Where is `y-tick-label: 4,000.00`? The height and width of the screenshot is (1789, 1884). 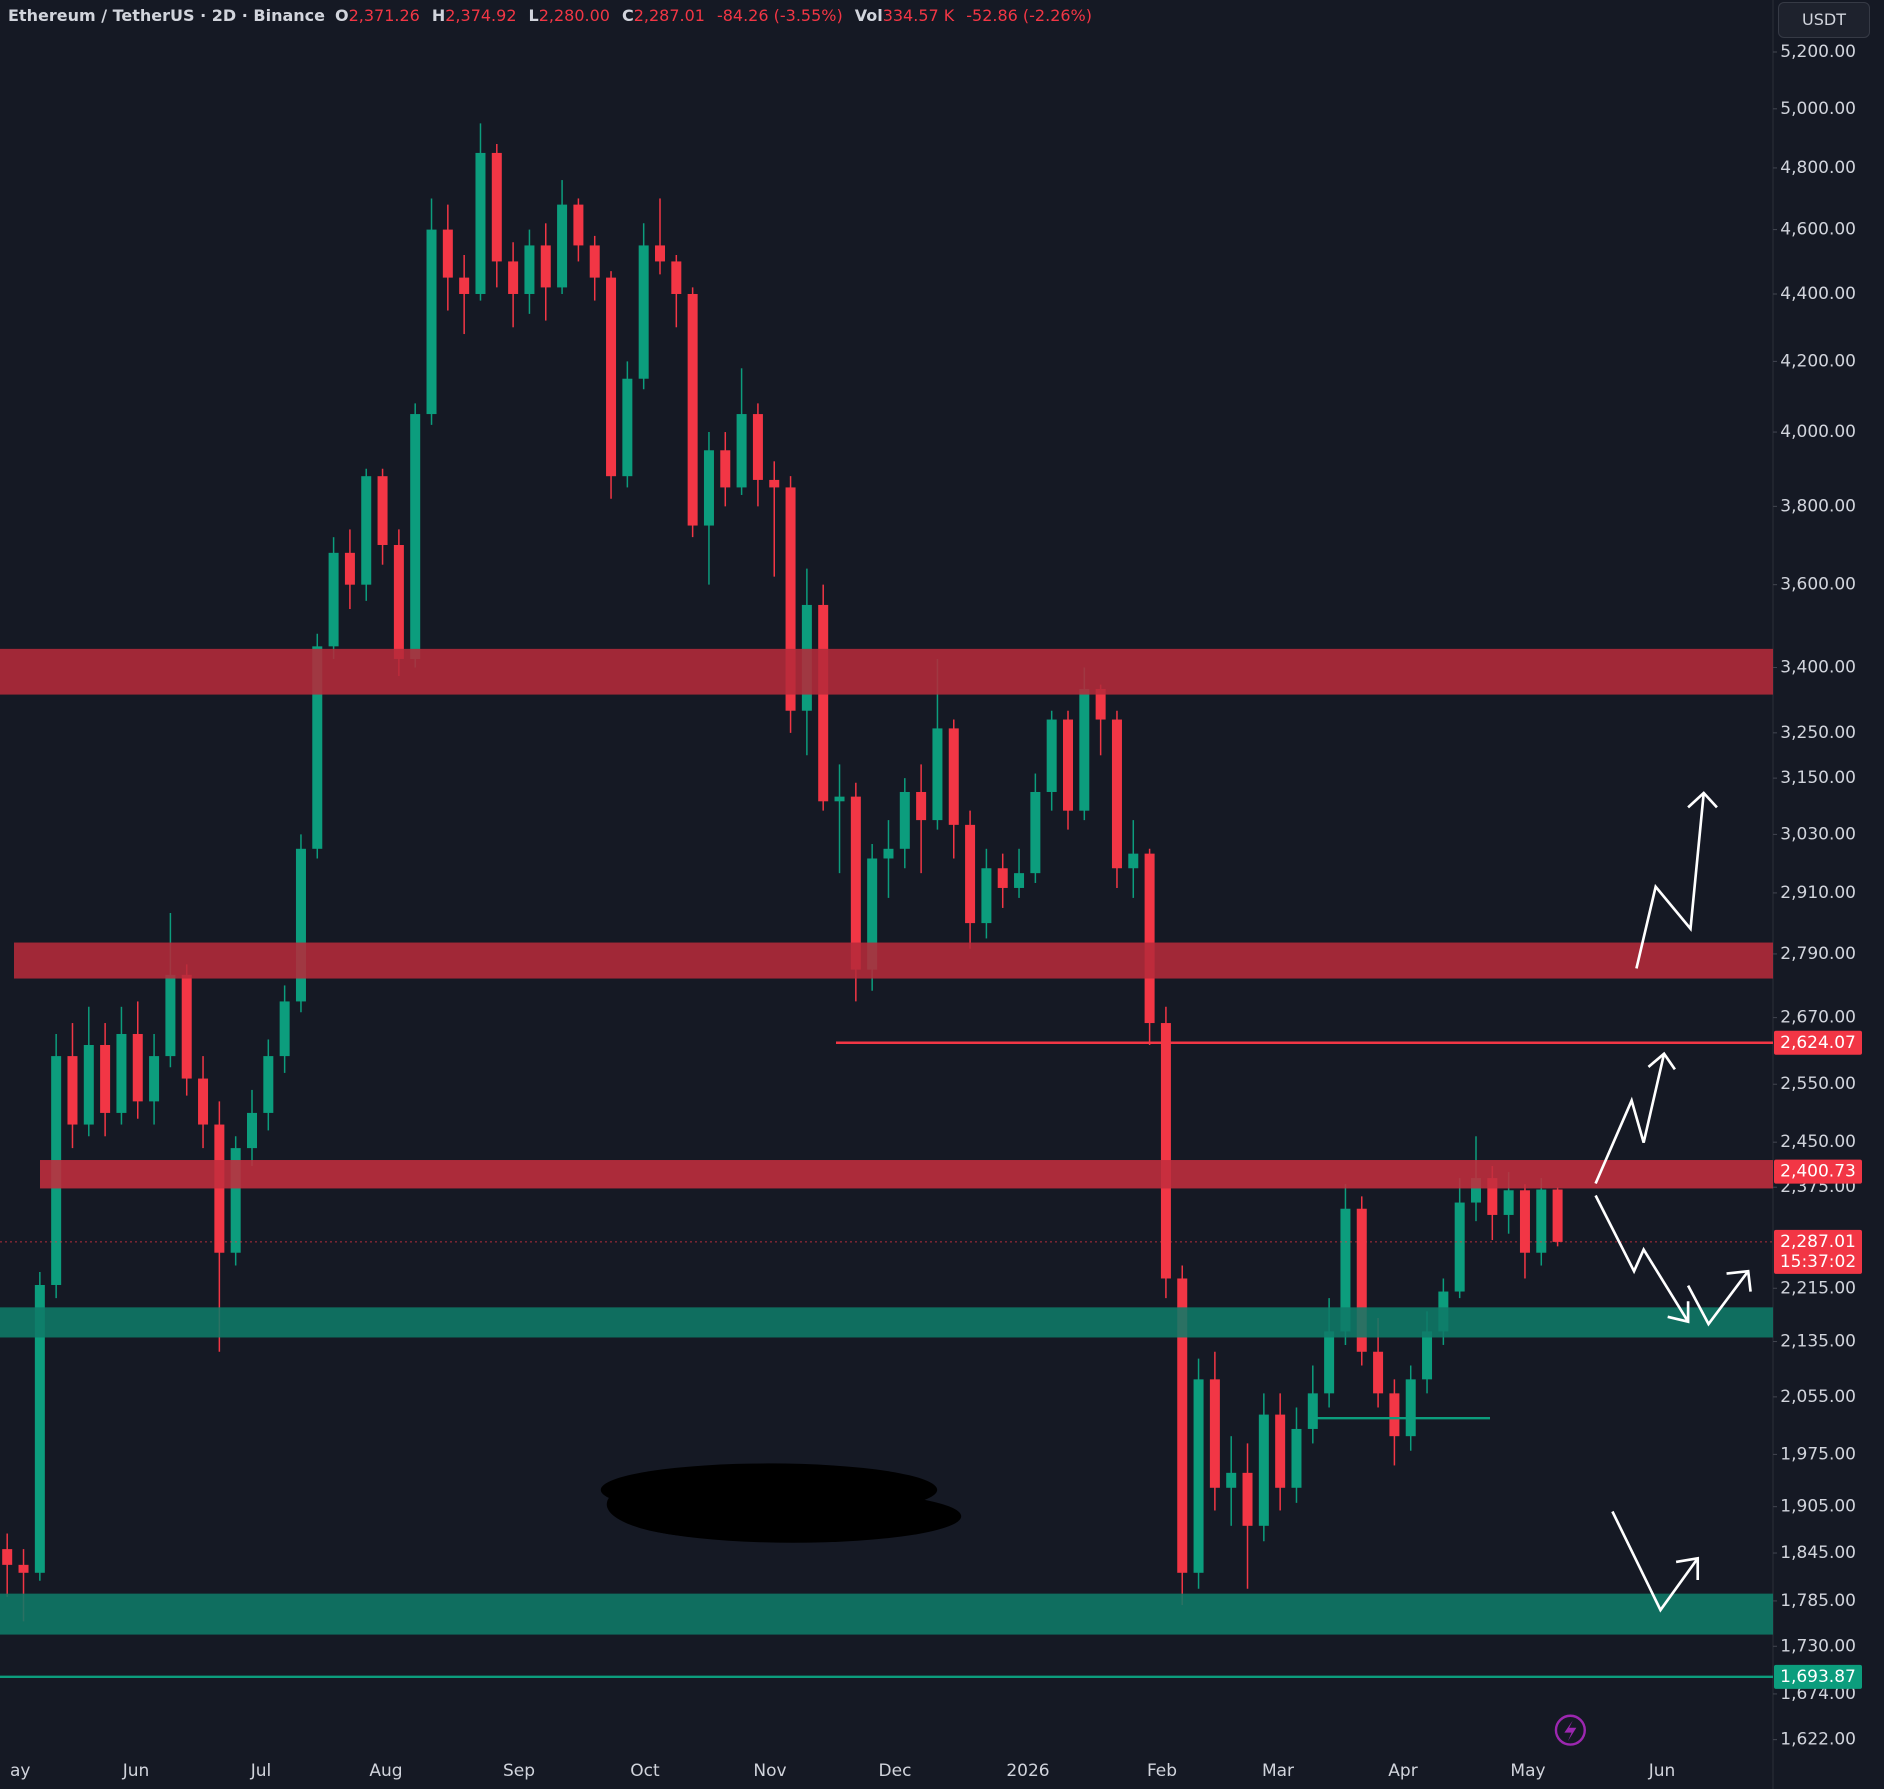 y-tick-label: 4,000.00 is located at coordinates (1818, 432).